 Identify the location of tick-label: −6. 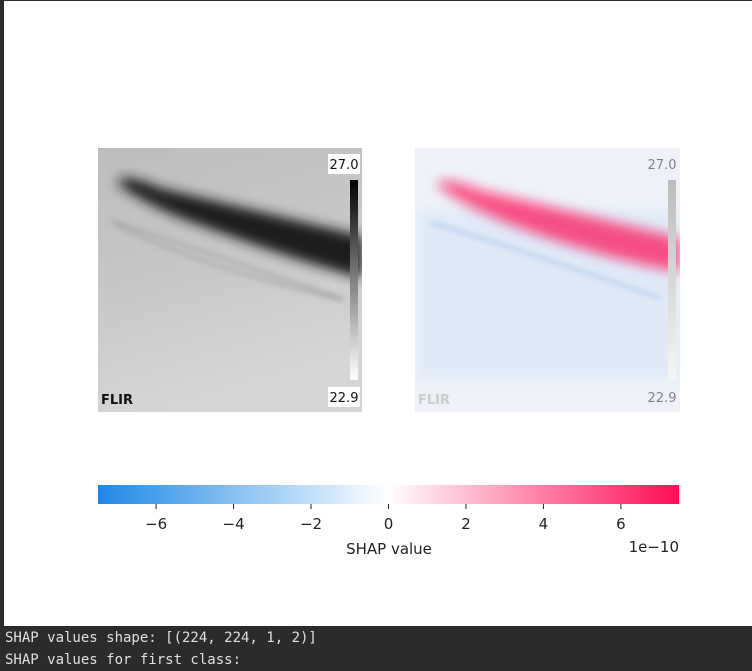
(156, 524).